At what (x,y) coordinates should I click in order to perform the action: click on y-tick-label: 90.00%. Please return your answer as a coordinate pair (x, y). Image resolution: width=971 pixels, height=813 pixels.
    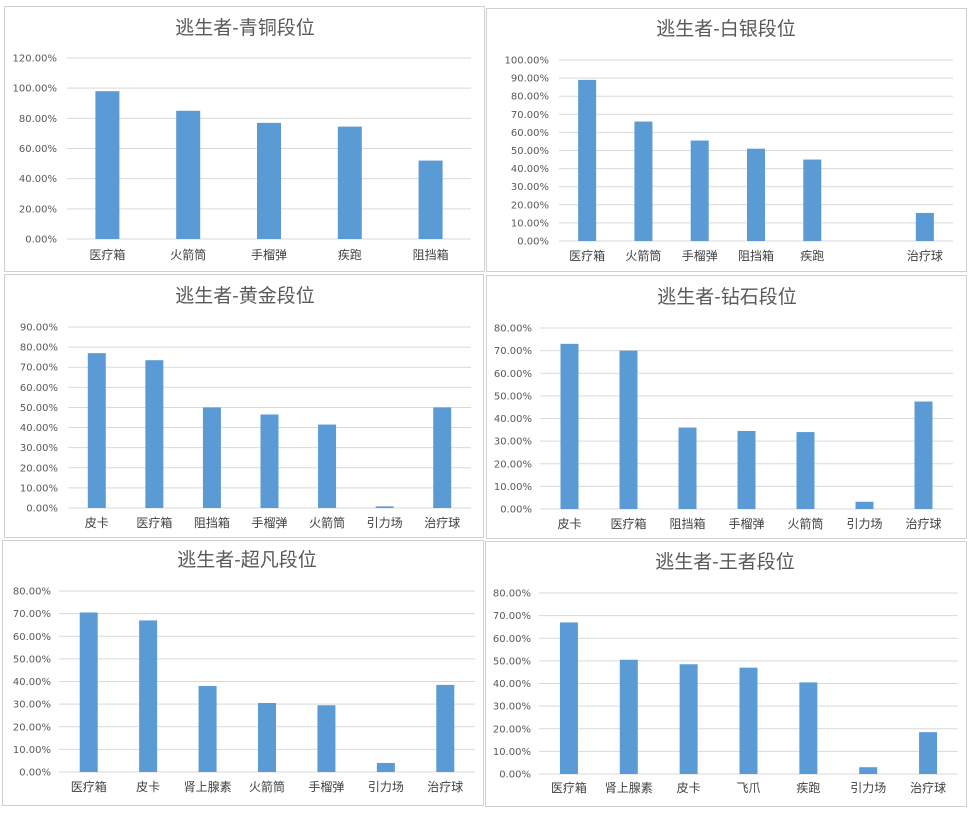
    Looking at the image, I should click on (530, 79).